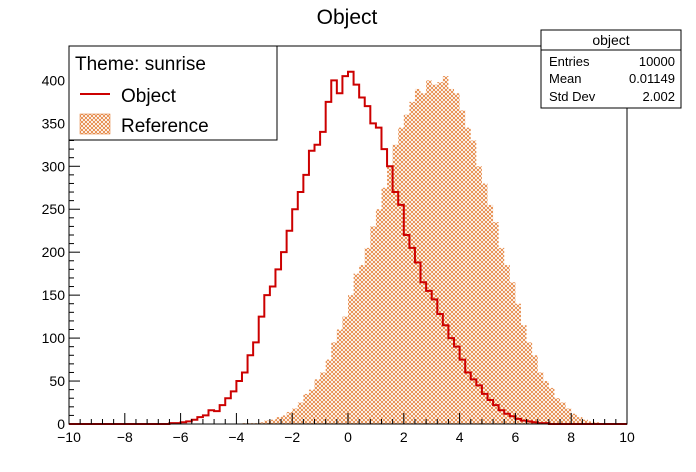 The height and width of the screenshot is (472, 696). I want to click on chart-title: Object, so click(347, 17).